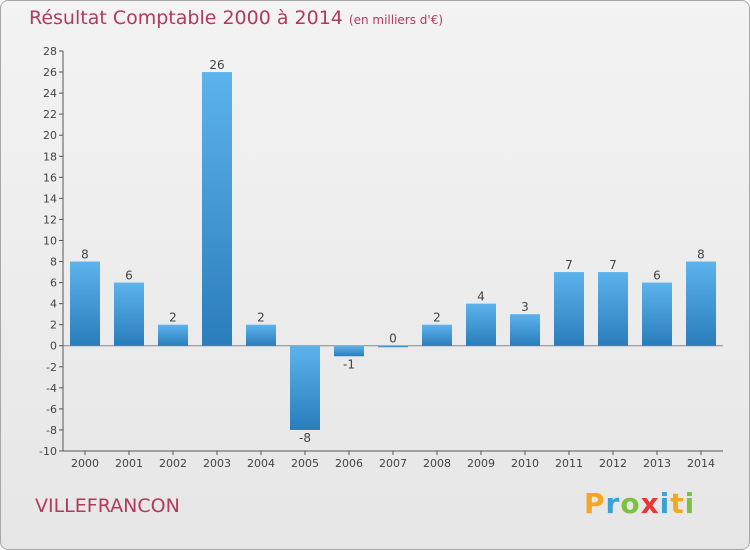  What do you see at coordinates (657, 463) in the screenshot?
I see `x-tick-label: 2013` at bounding box center [657, 463].